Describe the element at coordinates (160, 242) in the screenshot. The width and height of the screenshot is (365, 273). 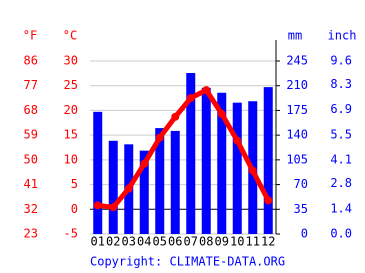
I see `x-tick-label: 05` at that location.